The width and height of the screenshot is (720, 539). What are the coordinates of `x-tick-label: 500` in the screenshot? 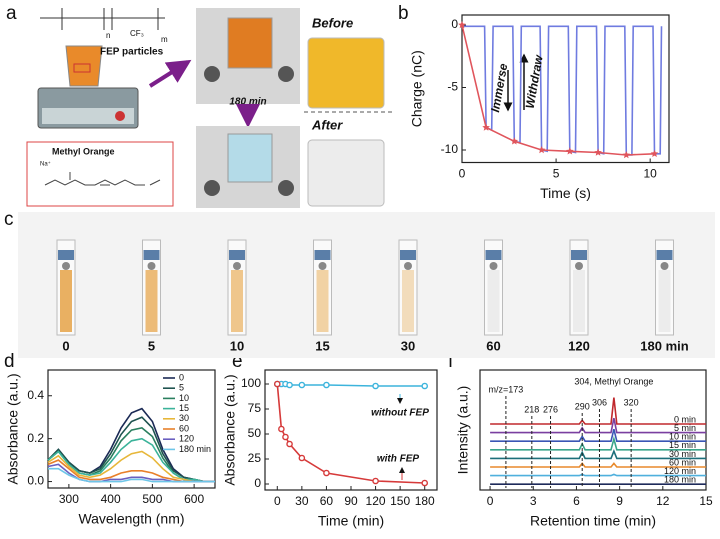 It's located at (152, 499).